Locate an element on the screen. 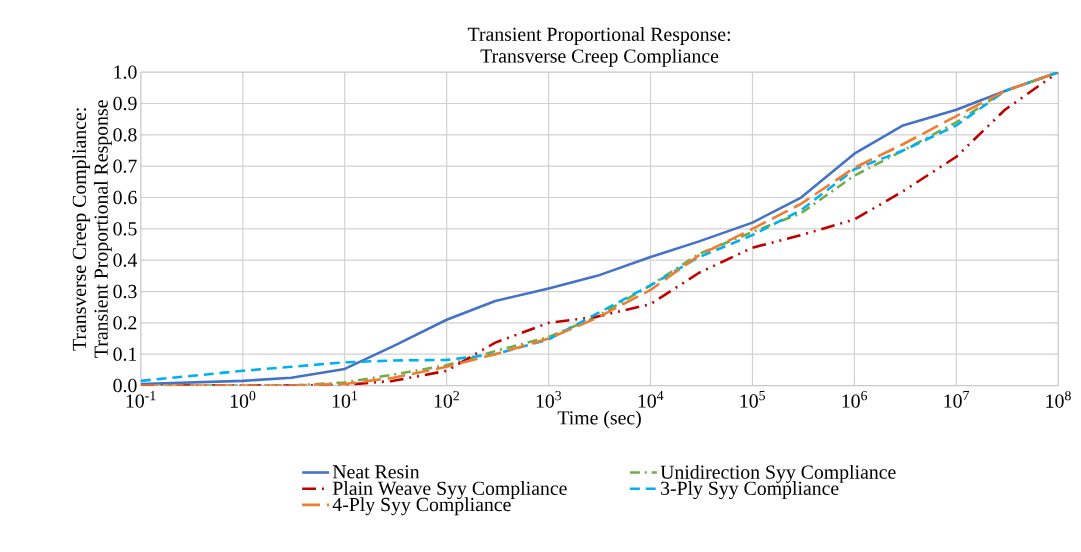 The height and width of the screenshot is (552, 1081). y-axis-title: Transverse Creep Compliance: Transient Proportional Response is located at coordinates (92, 229).